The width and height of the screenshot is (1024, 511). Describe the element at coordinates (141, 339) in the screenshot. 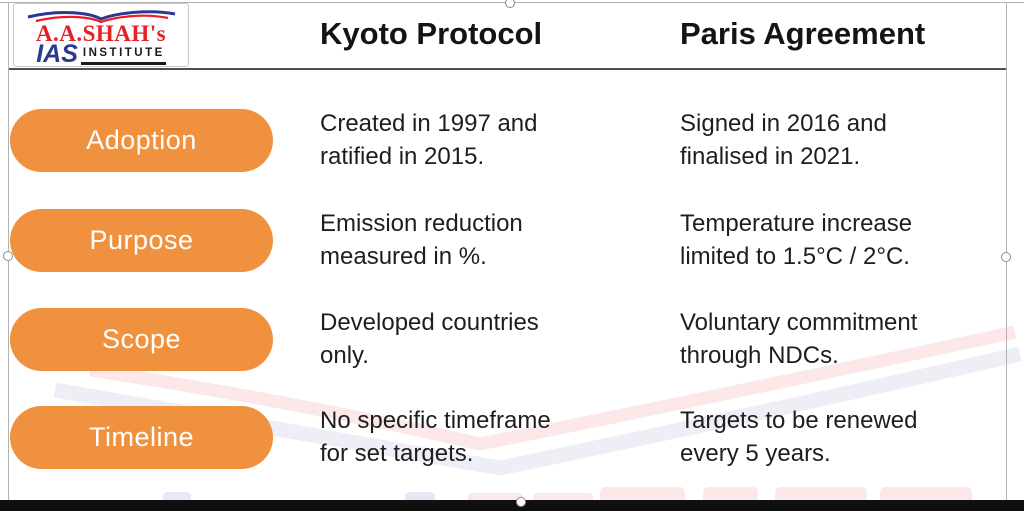

I see `row-label-scope: Scope` at that location.